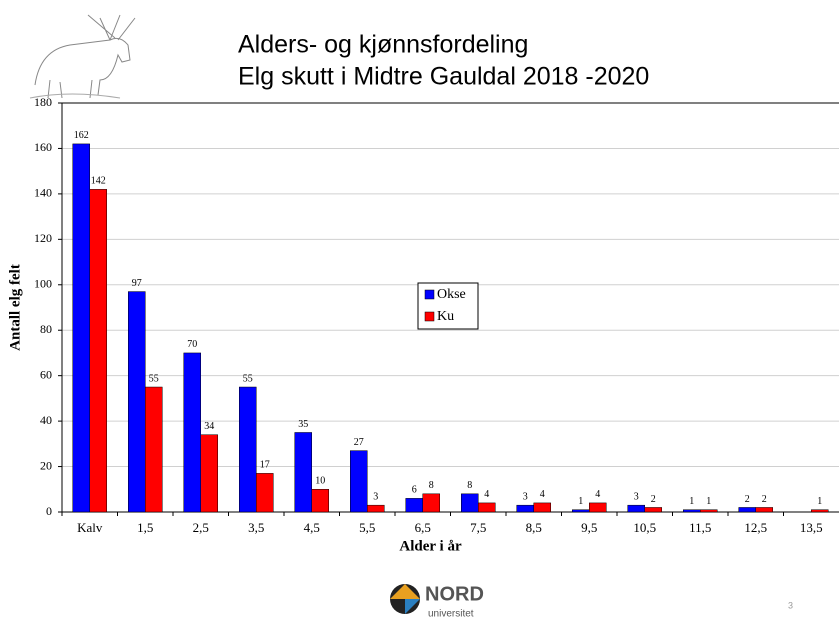 The image size is (839, 626). Describe the element at coordinates (478, 527) in the screenshot. I see `x-tick-label: 7,5` at that location.